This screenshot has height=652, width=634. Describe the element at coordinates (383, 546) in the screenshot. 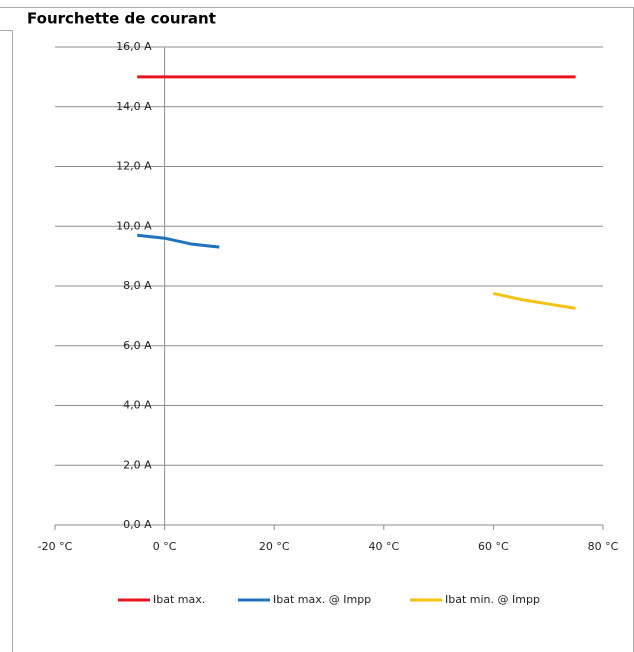

I see `x-tick-label: 40 °C` at that location.